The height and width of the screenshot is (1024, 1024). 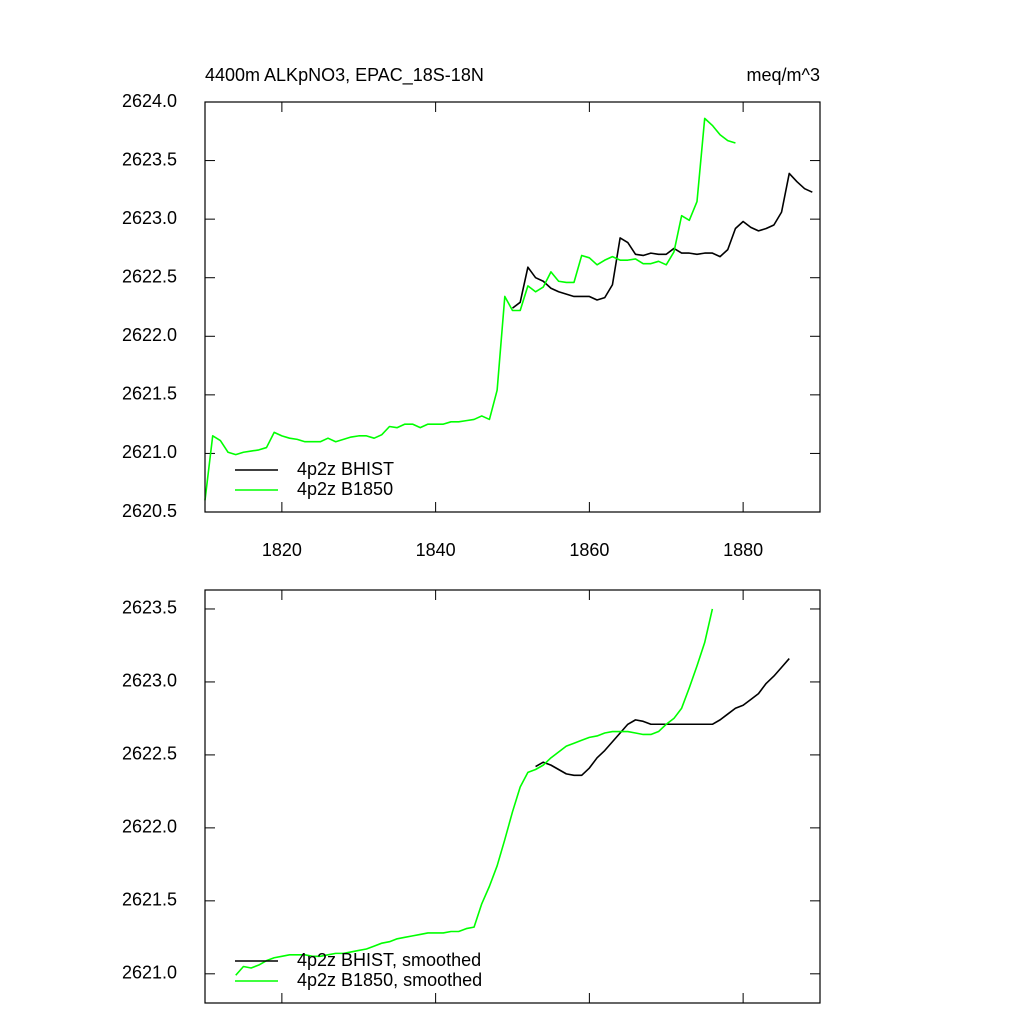 What do you see at coordinates (743, 550) in the screenshot?
I see `x-tick-label: 1880` at bounding box center [743, 550].